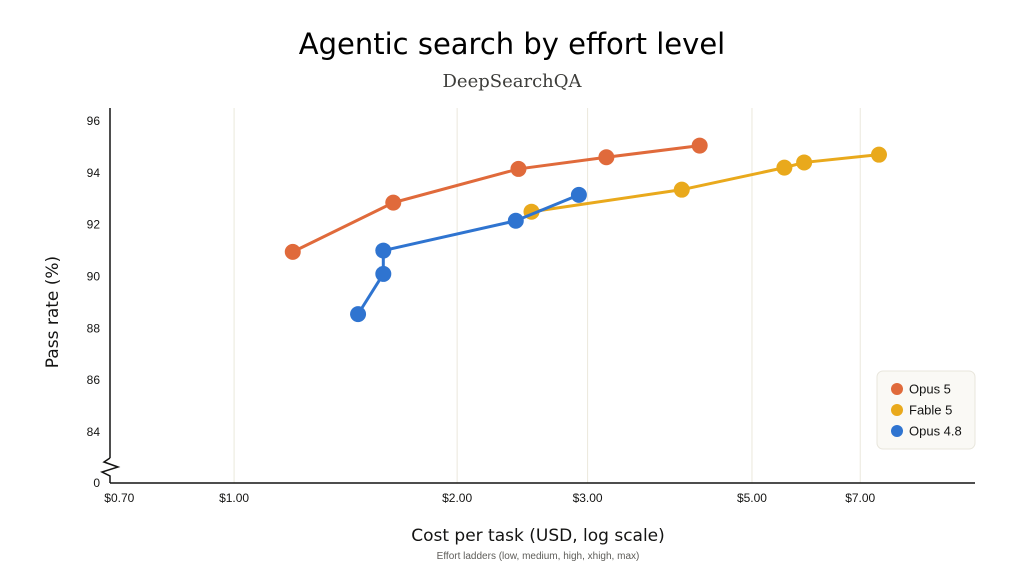 The height and width of the screenshot is (576, 1024). I want to click on y-tick-label: 90, so click(94, 277).